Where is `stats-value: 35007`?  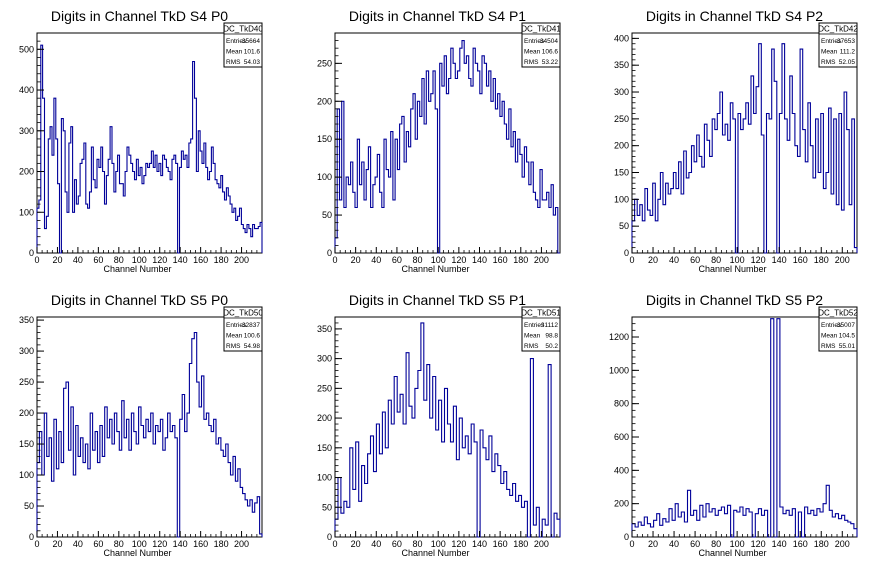
stats-value: 35007 is located at coordinates (846, 325).